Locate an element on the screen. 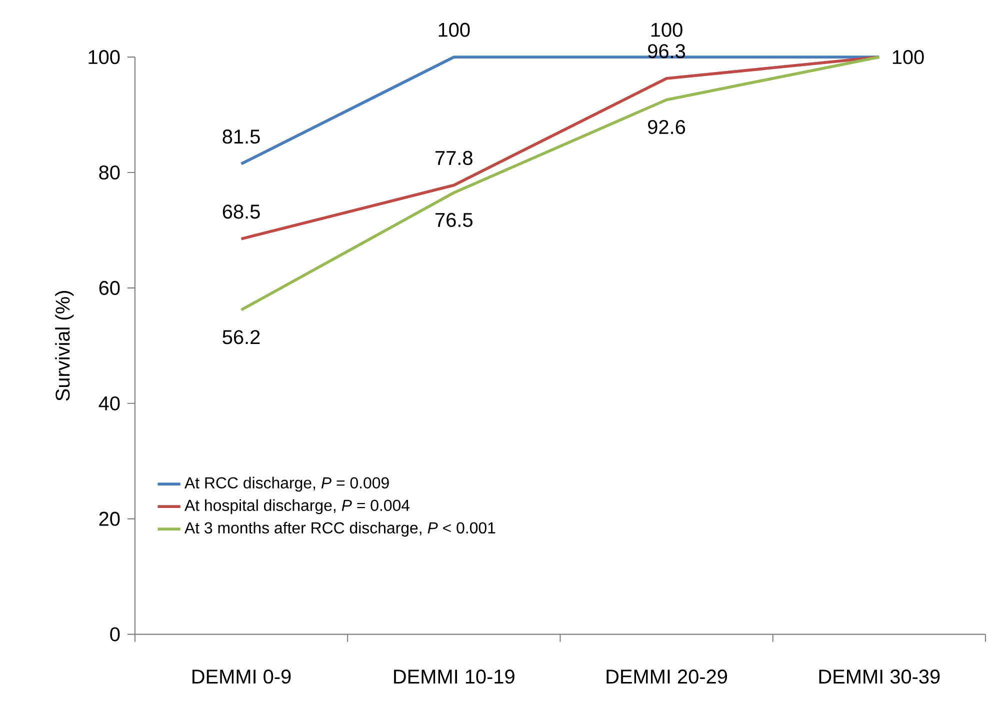 This screenshot has height=706, width=990. y-axis-title: Survivial (%) is located at coordinates (64, 345).